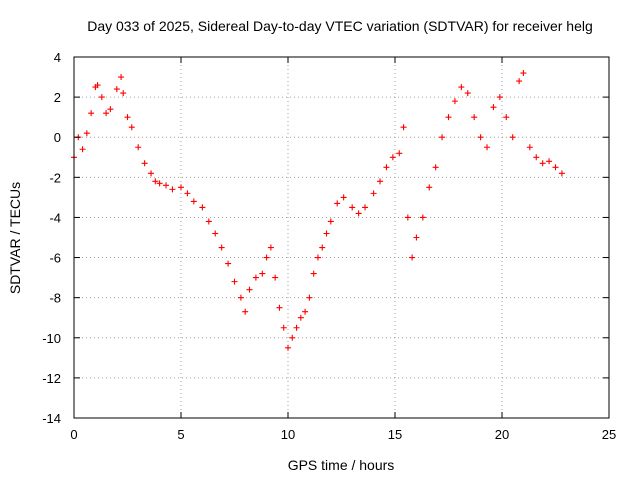 The height and width of the screenshot is (480, 640). I want to click on x-tick-label: 25, so click(609, 434).